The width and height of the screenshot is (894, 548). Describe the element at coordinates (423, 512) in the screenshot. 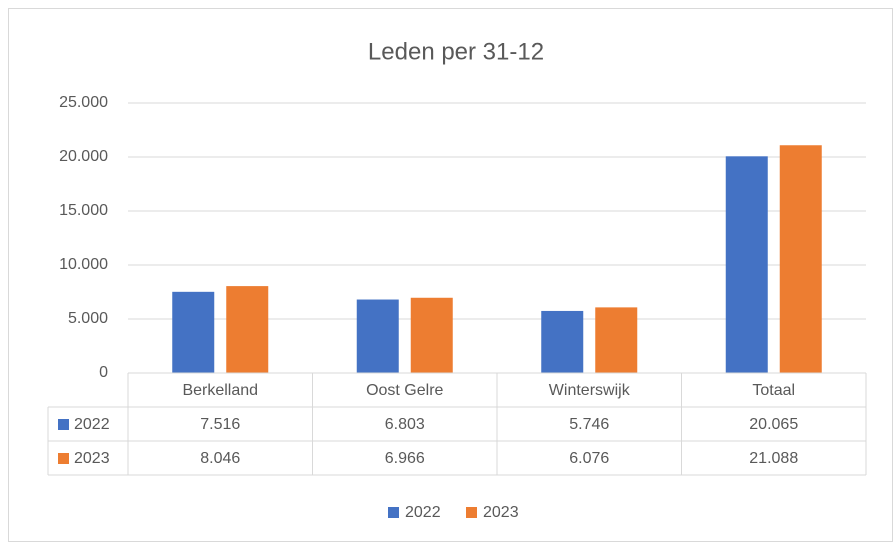

I see `legend-label: 2022` at that location.